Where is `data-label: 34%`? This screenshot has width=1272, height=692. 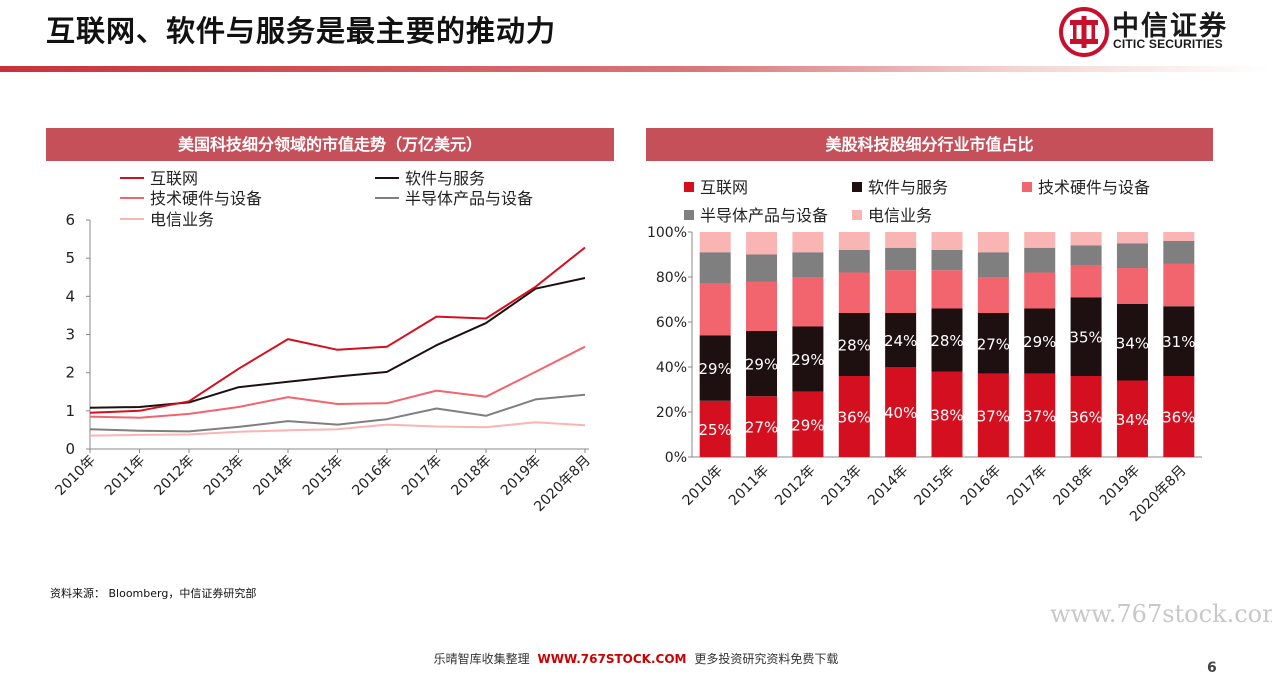
data-label: 34% is located at coordinates (1132, 343).